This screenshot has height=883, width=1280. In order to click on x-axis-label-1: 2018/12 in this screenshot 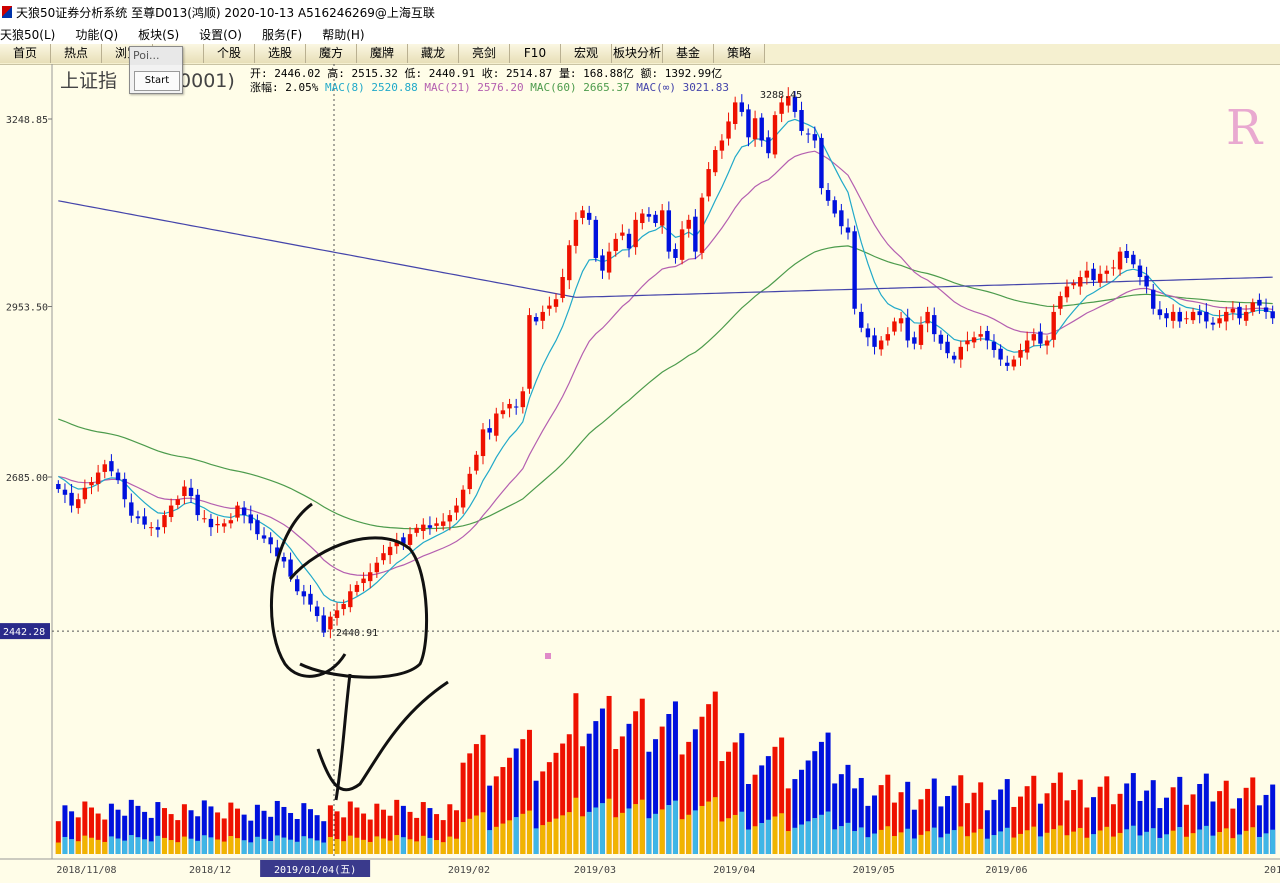, I will do `click(210, 870)`.